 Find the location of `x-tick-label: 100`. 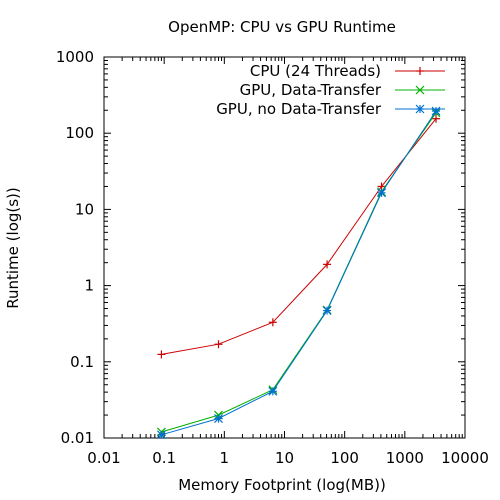

x-tick-label: 100 is located at coordinates (344, 458).